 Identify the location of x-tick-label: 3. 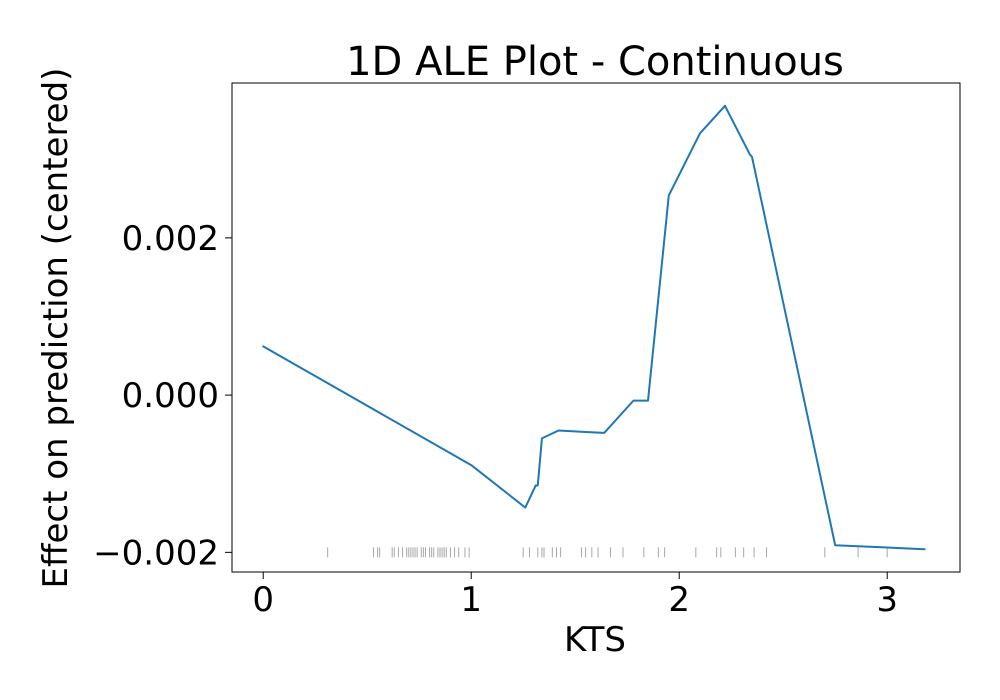
(887, 600).